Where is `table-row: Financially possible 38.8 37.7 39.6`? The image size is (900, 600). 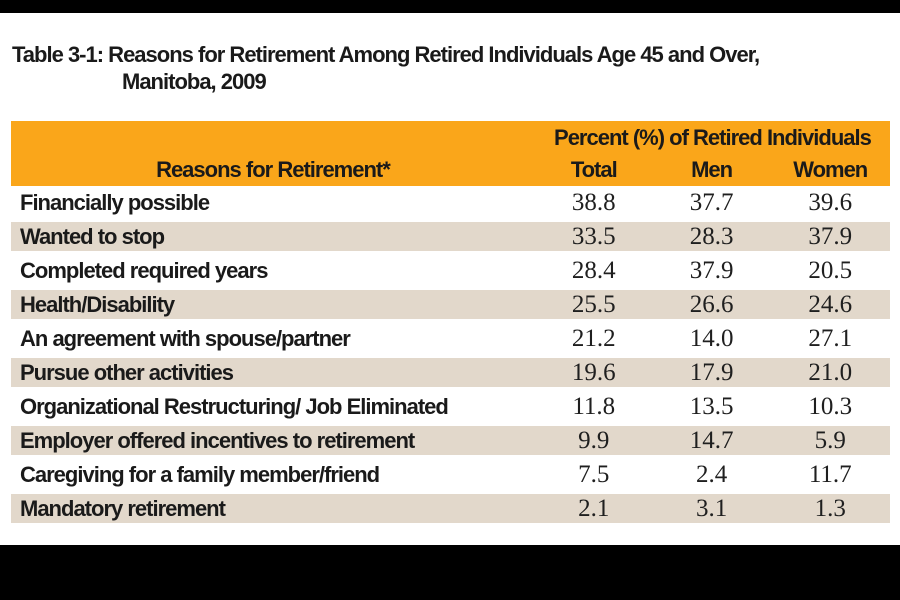
table-row: Financially possible 38.8 37.7 39.6 is located at coordinates (450, 203).